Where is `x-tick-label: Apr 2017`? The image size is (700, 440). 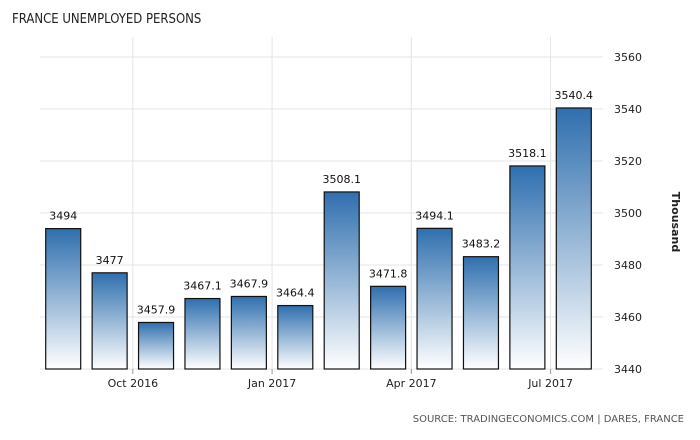 x-tick-label: Apr 2017 is located at coordinates (411, 383).